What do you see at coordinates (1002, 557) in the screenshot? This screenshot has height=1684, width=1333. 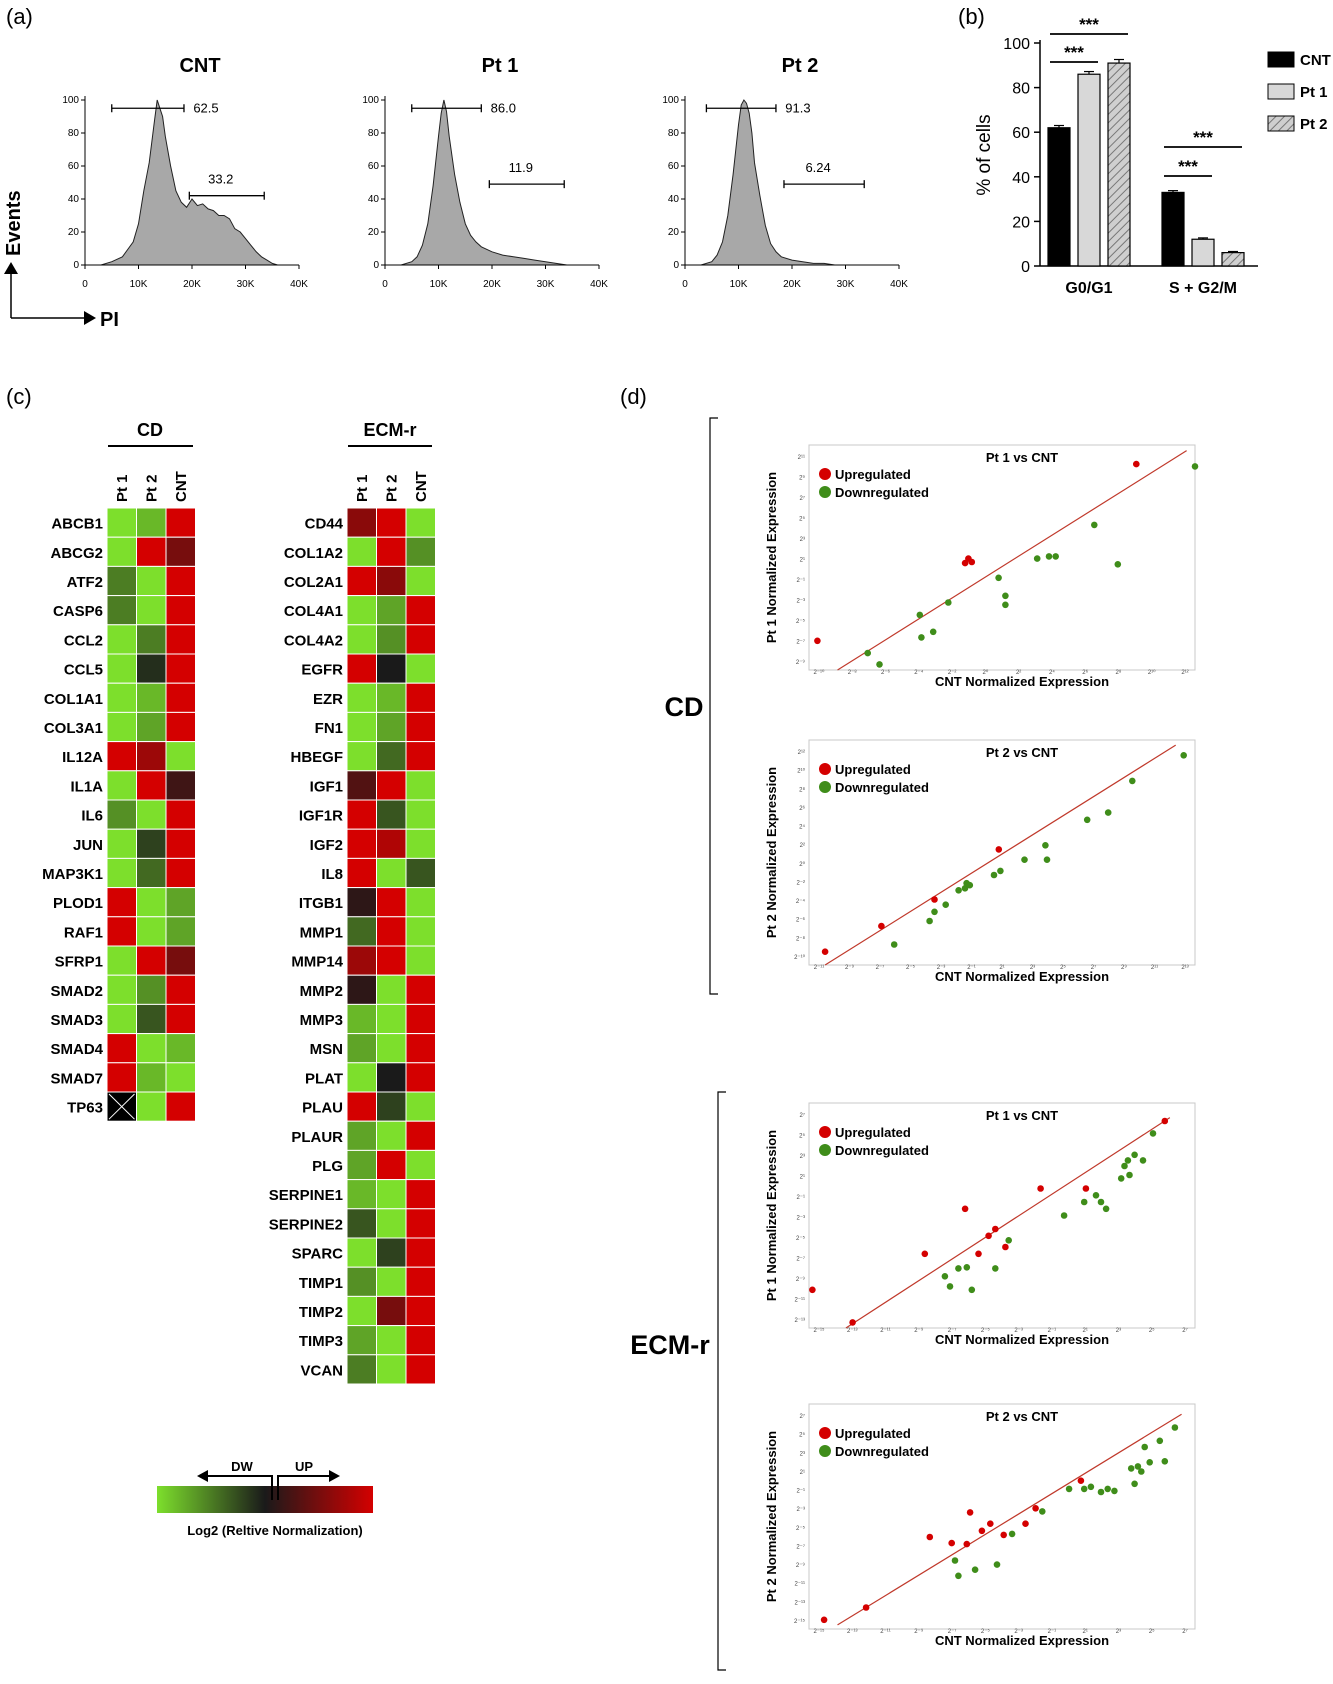 I see `plot-frame` at bounding box center [1002, 557].